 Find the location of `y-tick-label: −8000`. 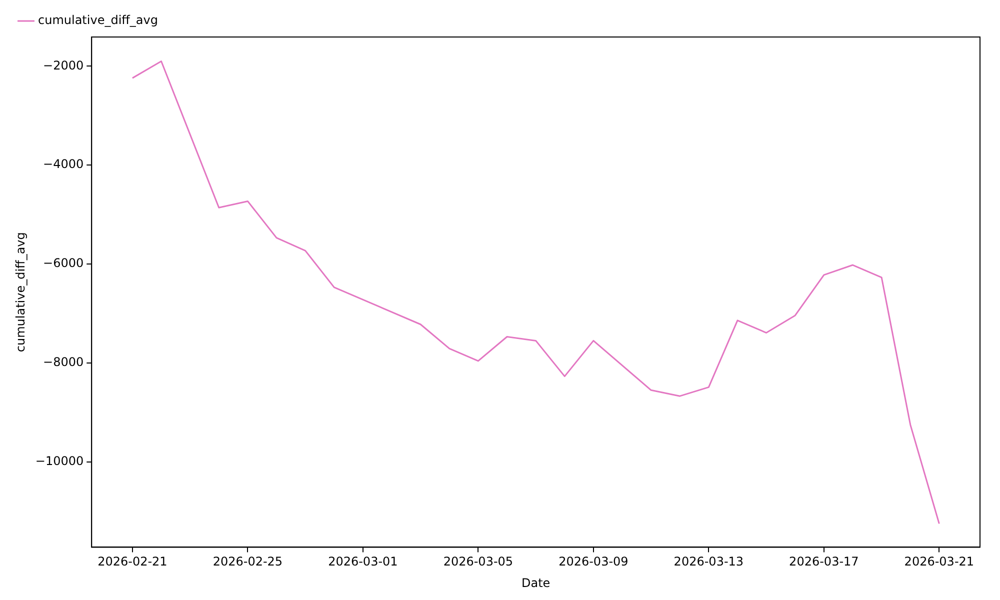

y-tick-label: −8000 is located at coordinates (63, 362).